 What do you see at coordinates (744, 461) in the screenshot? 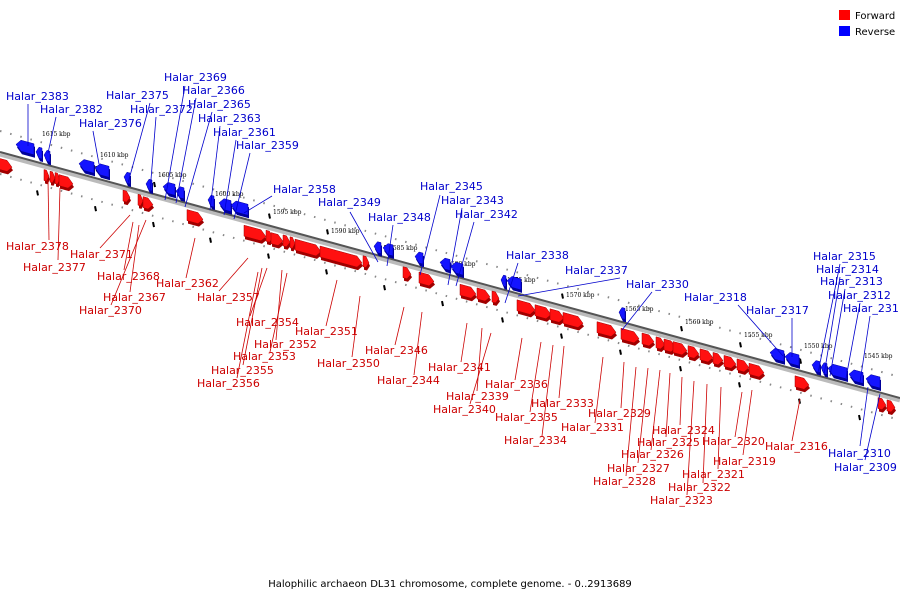
I see `gene-label: Halar_2319` at bounding box center [744, 461].